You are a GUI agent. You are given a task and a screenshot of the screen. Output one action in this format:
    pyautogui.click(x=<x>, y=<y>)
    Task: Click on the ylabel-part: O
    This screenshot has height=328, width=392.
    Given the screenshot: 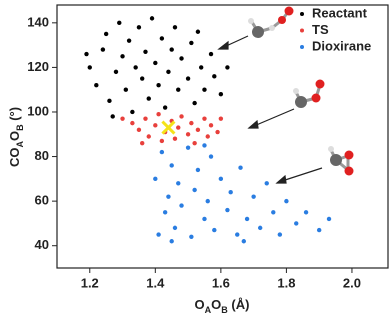 What is the action you would take?
    pyautogui.click(x=14, y=136)
    